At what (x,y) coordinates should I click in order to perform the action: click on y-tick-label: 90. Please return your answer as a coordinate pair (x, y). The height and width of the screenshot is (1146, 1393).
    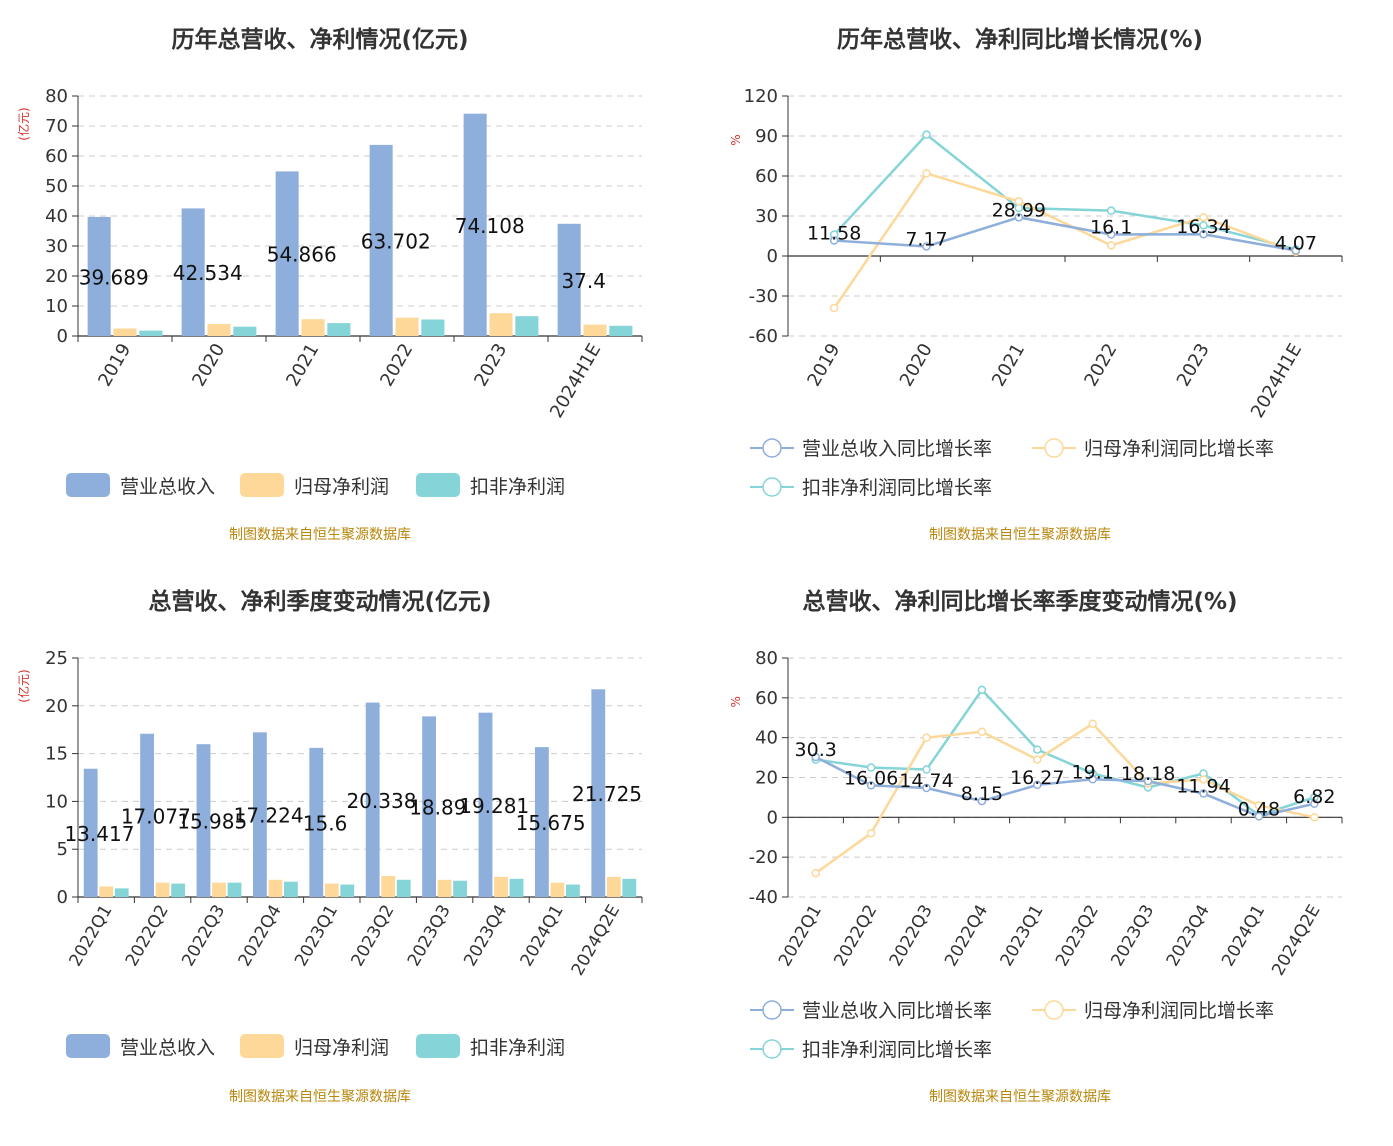
    Looking at the image, I should click on (766, 136).